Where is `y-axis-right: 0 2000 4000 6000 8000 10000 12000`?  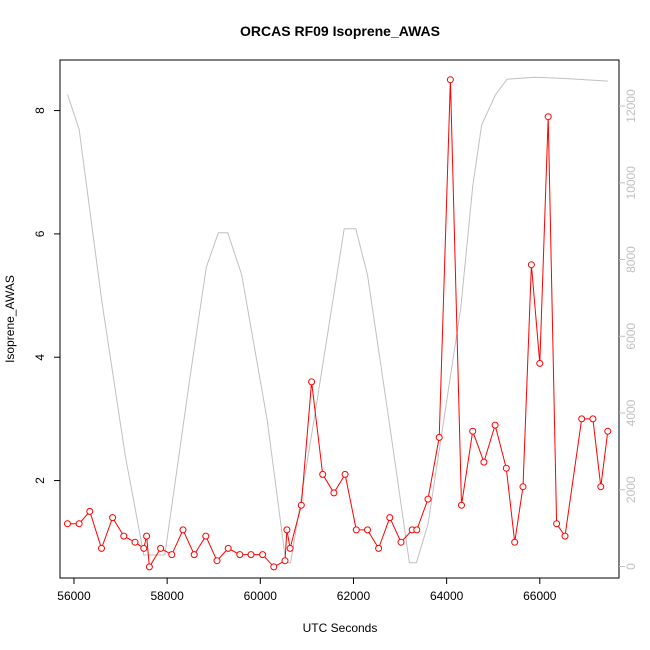
y-axis-right: 0 2000 4000 6000 8000 10000 12000 is located at coordinates (628, 329).